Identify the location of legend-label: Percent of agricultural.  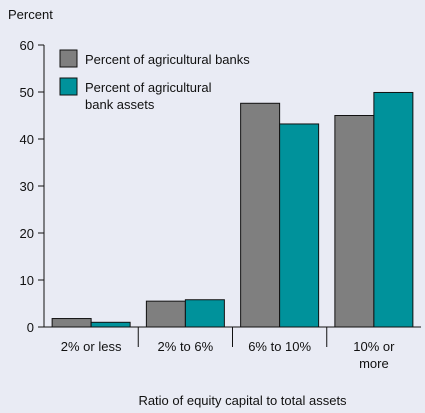
(148, 87).